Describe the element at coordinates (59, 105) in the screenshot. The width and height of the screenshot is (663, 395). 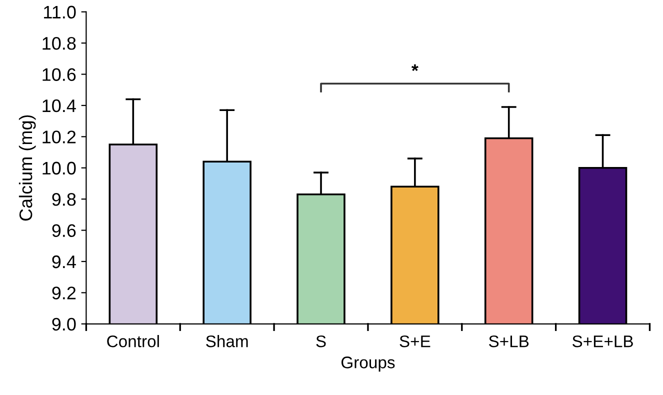
I see `y-tick-label: 10.4` at that location.